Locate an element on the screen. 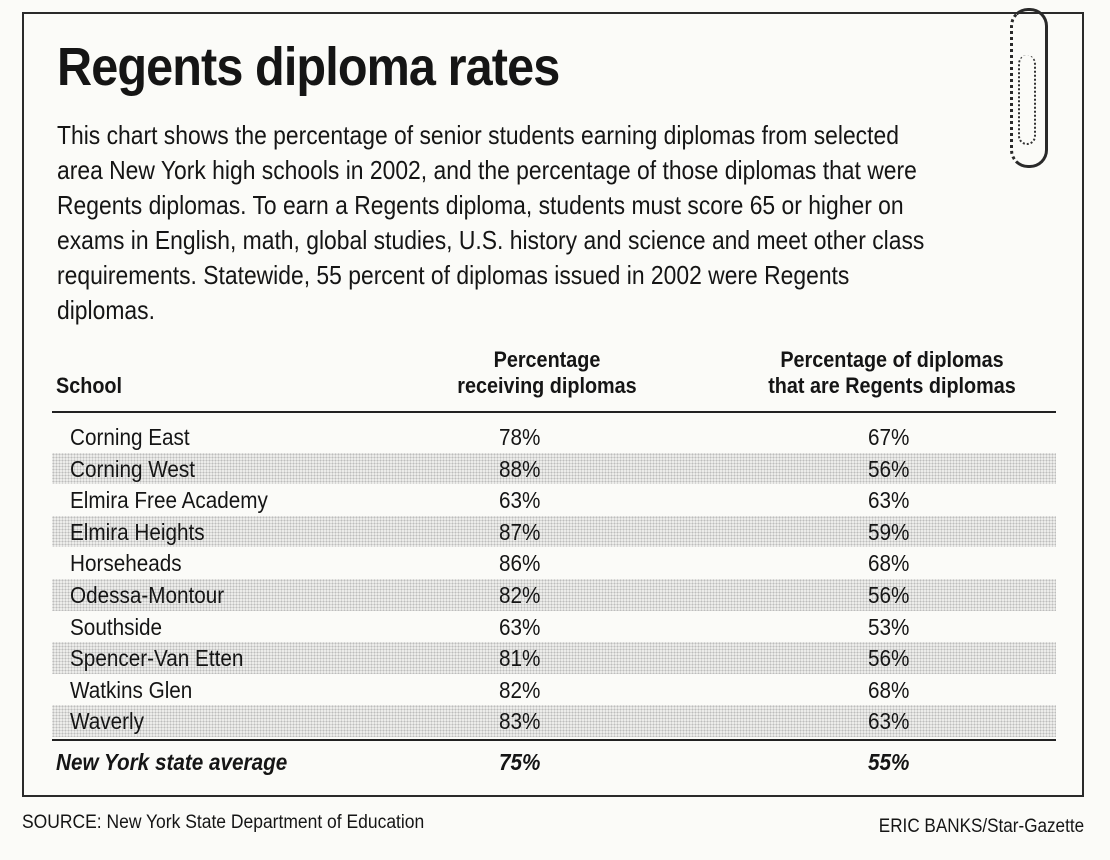 Image resolution: width=1110 pixels, height=860 pixels. school-name: Southside is located at coordinates (116, 626).